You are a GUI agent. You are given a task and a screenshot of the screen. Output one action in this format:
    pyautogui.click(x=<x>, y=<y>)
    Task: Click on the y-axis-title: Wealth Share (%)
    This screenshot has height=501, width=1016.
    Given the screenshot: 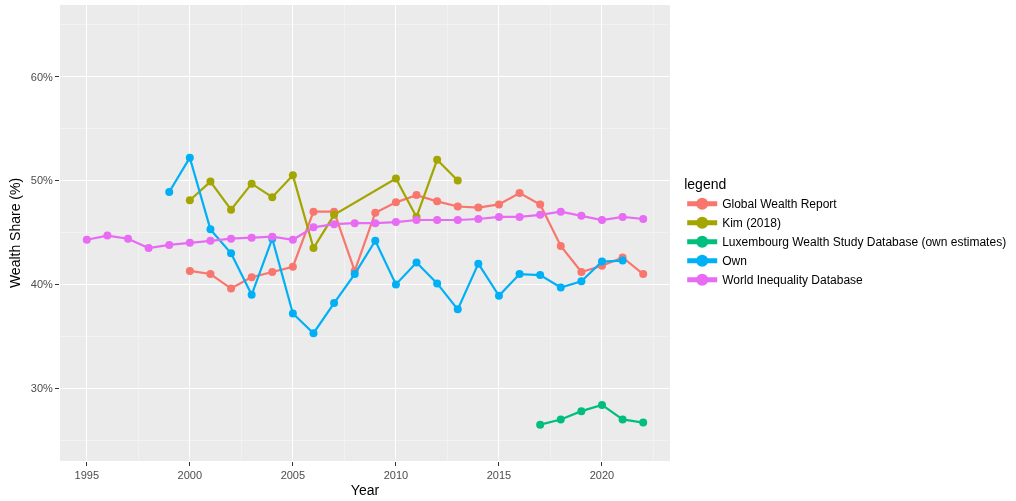 What is the action you would take?
    pyautogui.click(x=15, y=233)
    